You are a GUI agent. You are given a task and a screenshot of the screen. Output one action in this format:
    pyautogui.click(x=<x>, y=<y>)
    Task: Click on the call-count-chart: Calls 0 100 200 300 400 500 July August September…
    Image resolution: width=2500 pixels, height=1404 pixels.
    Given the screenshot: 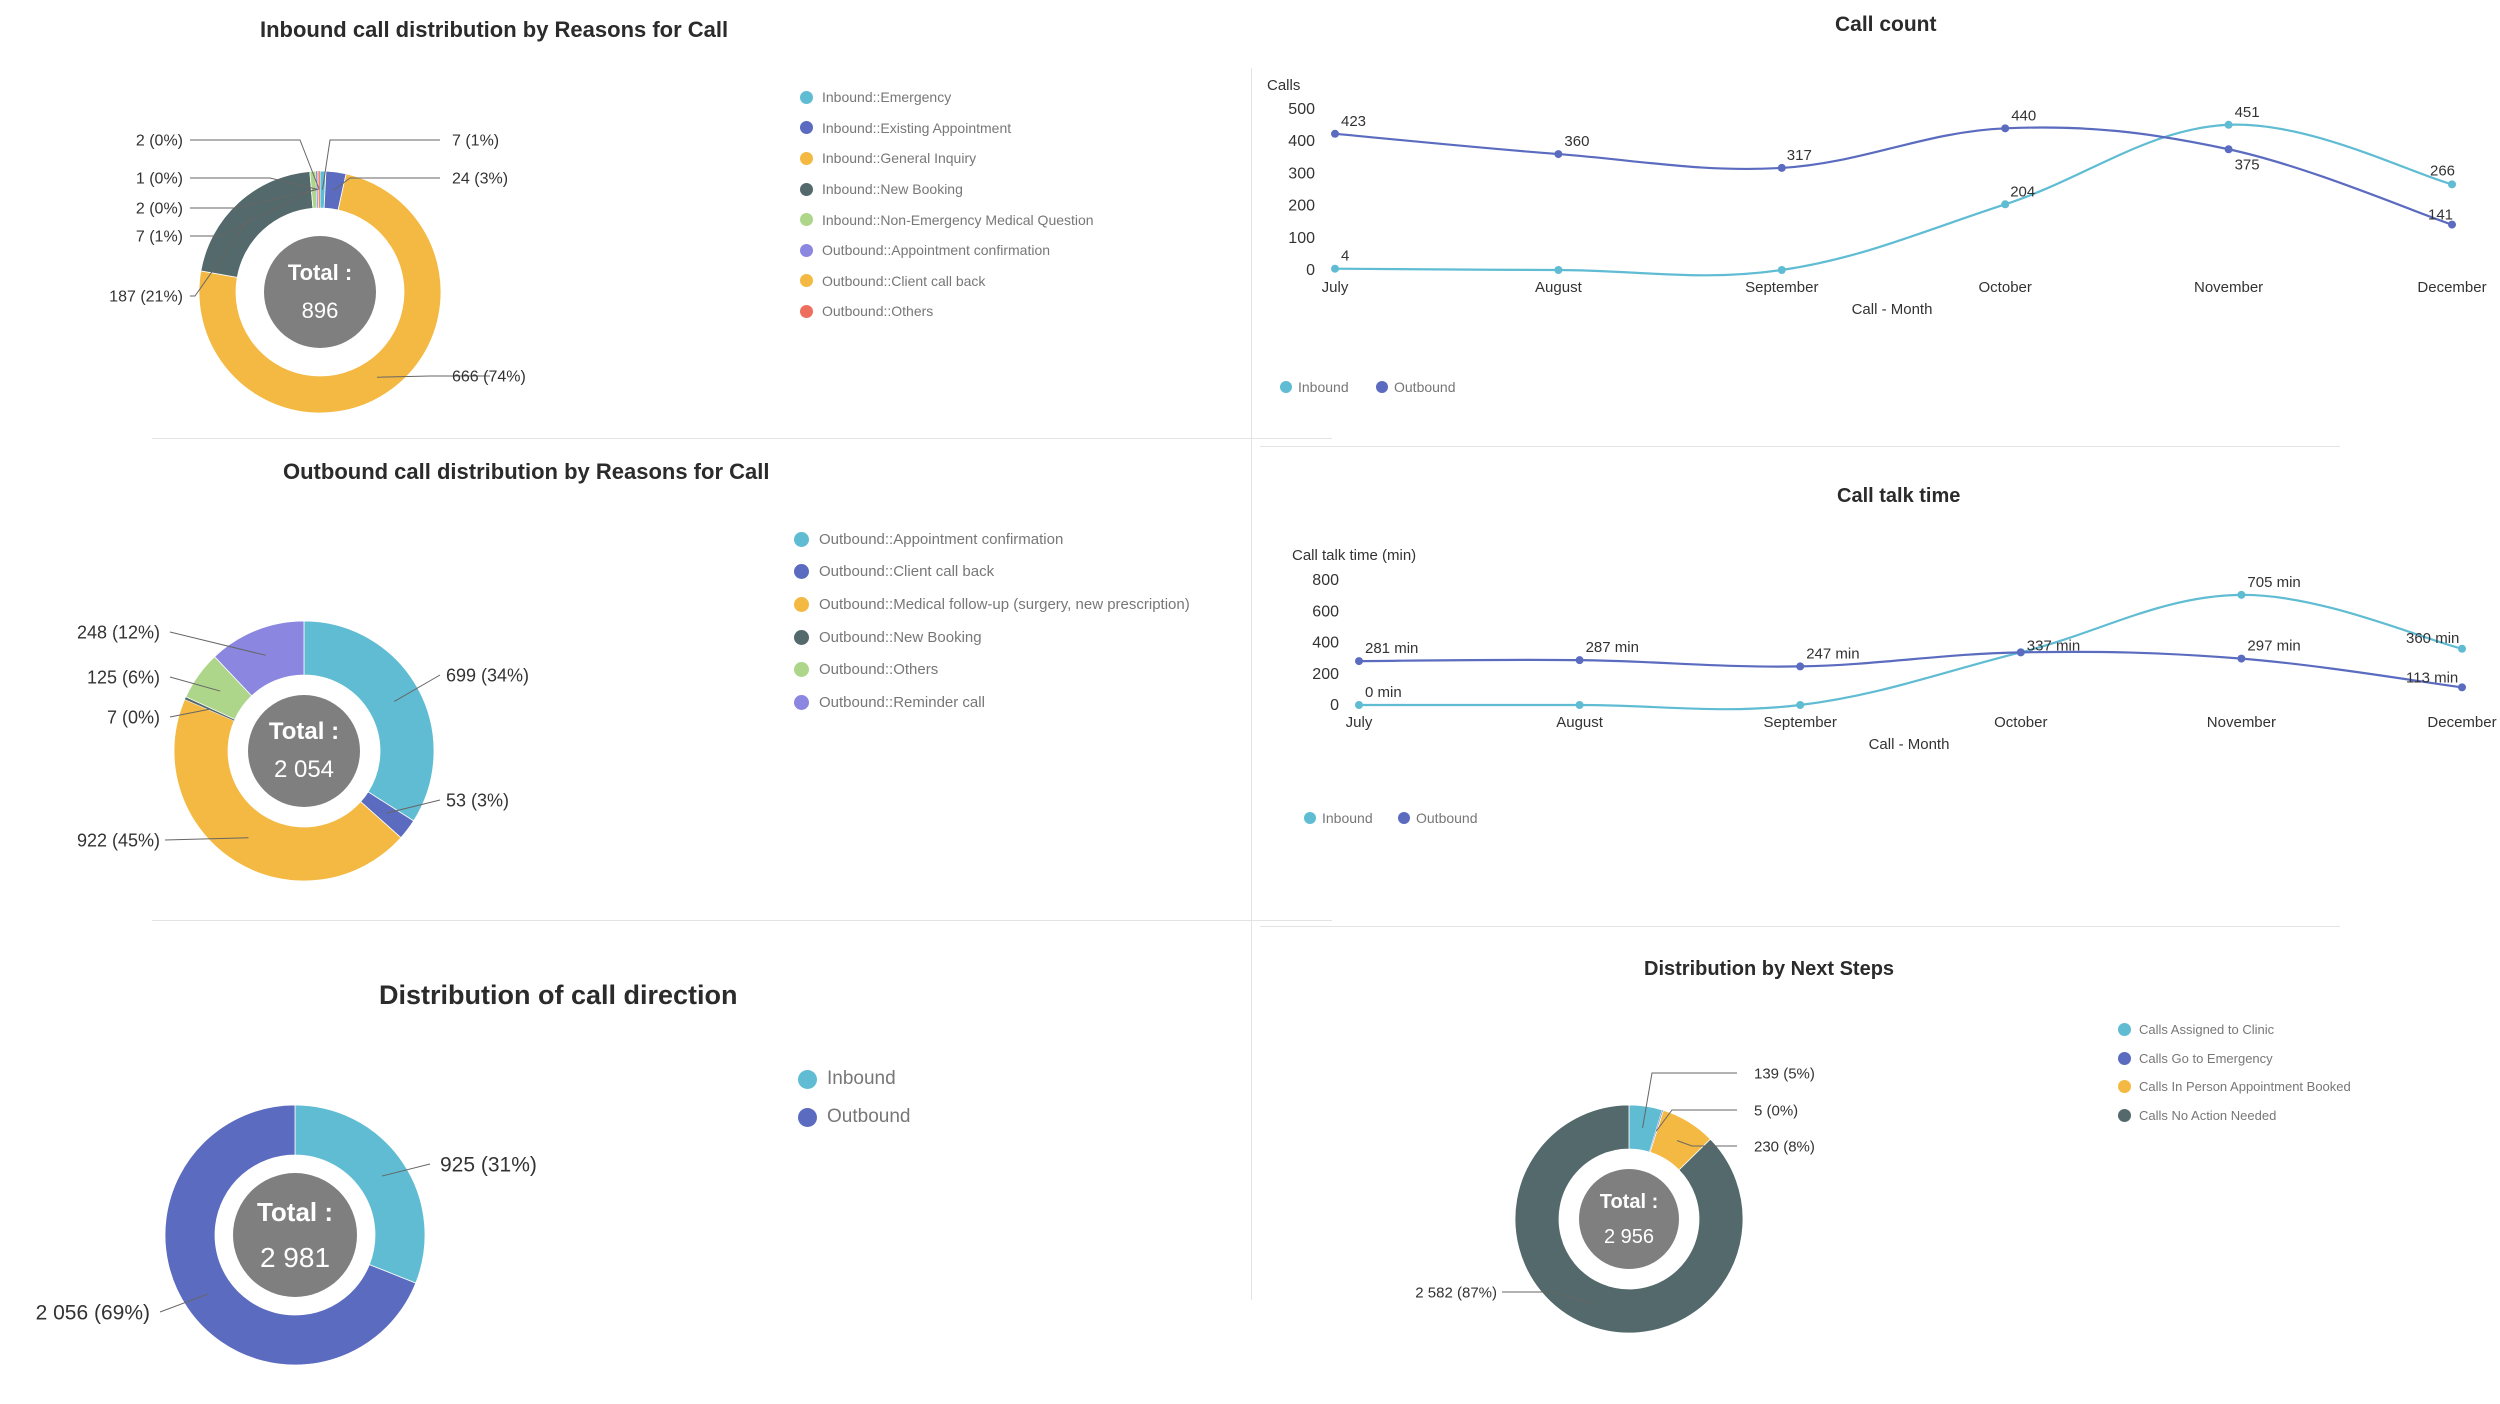 What is the action you would take?
    pyautogui.click(x=1877, y=236)
    